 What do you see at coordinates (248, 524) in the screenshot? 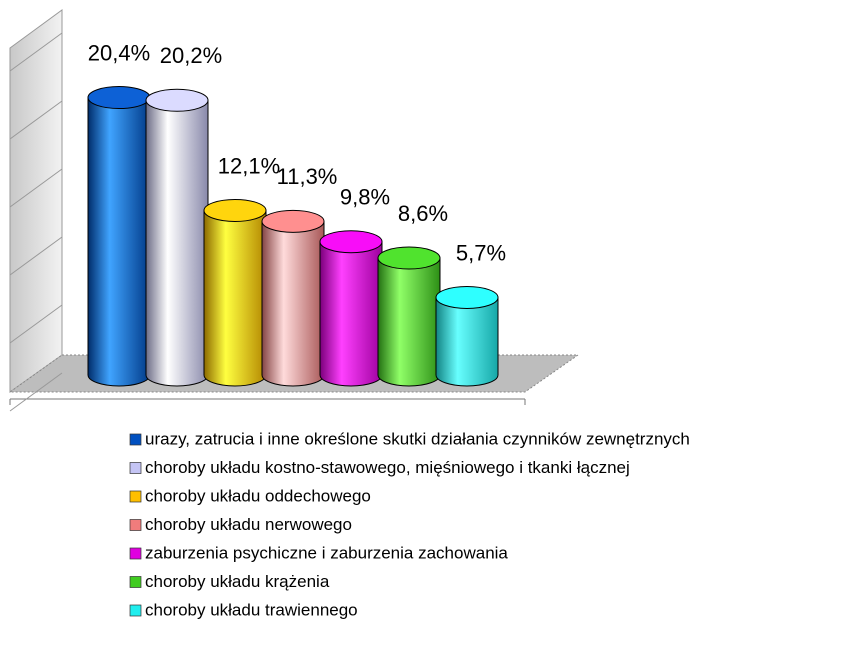
I see `legend-label: choroby układu nerwowego` at bounding box center [248, 524].